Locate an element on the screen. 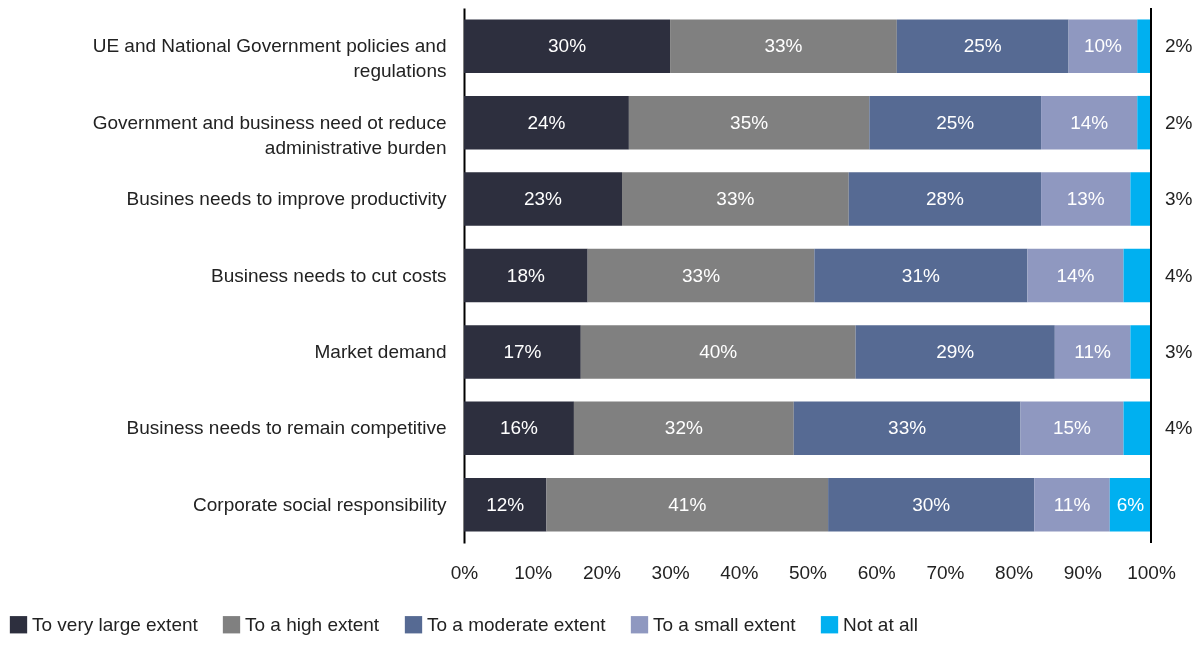 This screenshot has width=1203, height=650. x-tick-label: 80% is located at coordinates (1014, 572).